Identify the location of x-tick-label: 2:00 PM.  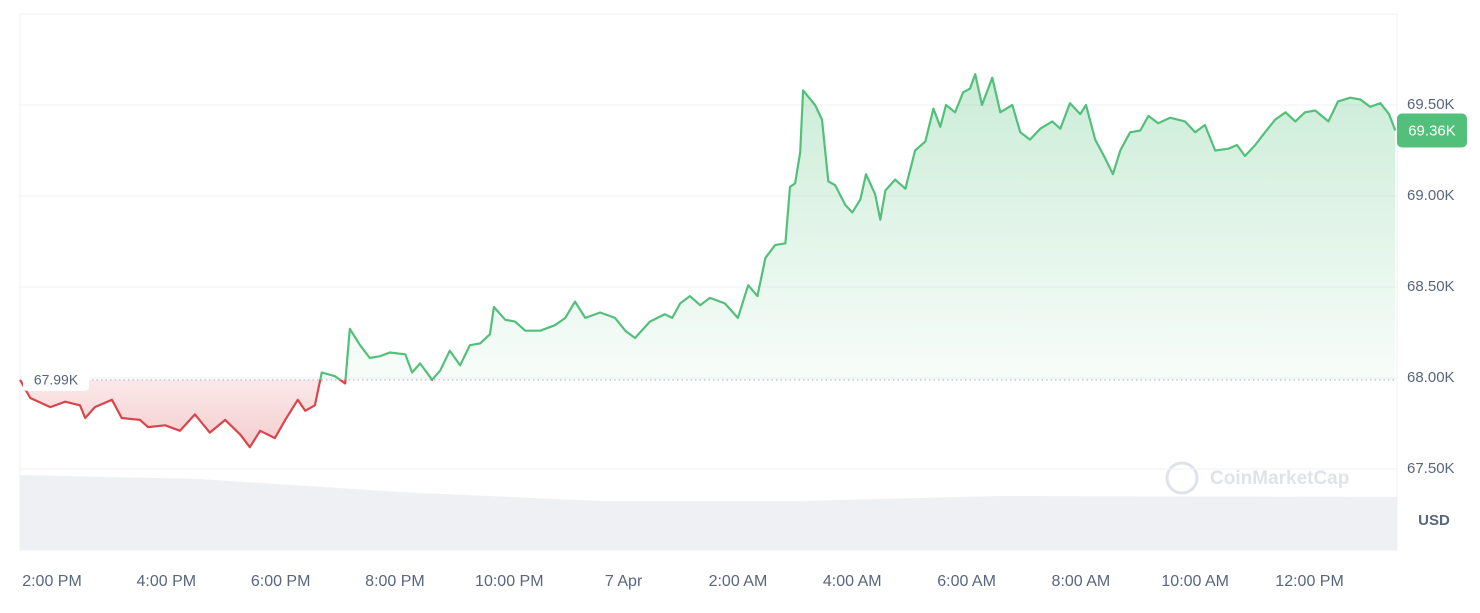
(52, 581).